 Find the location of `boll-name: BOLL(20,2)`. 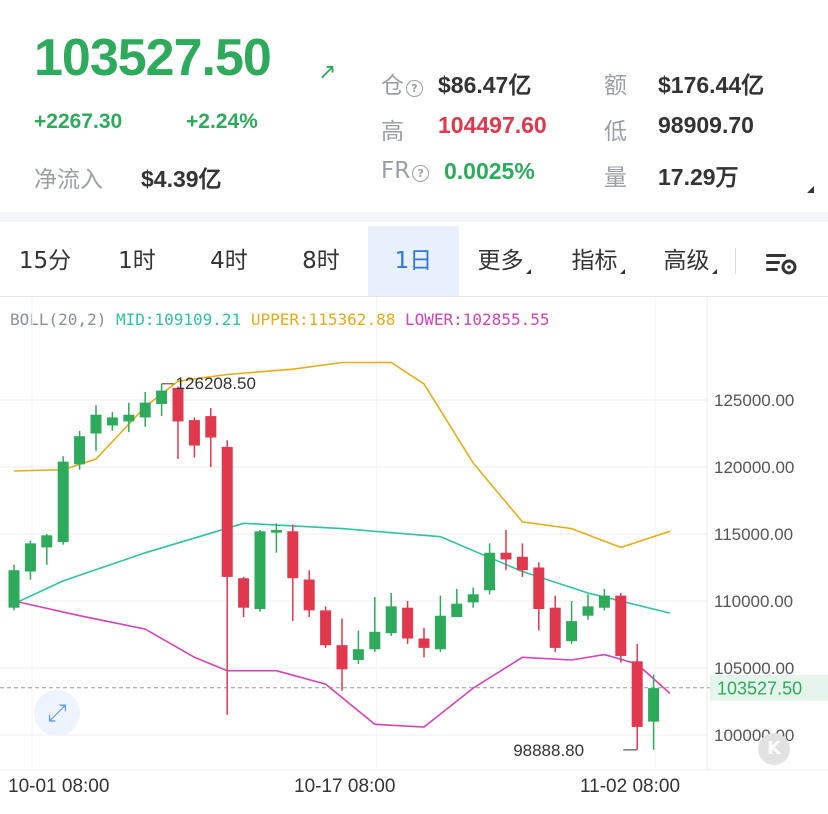

boll-name: BOLL(20,2) is located at coordinates (58, 319).